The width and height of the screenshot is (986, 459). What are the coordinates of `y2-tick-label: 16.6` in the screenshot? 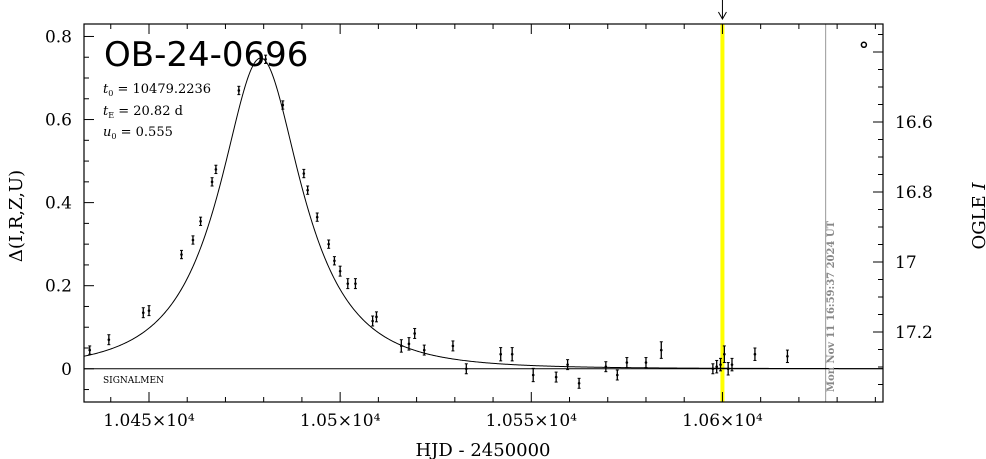 It's located at (914, 123).